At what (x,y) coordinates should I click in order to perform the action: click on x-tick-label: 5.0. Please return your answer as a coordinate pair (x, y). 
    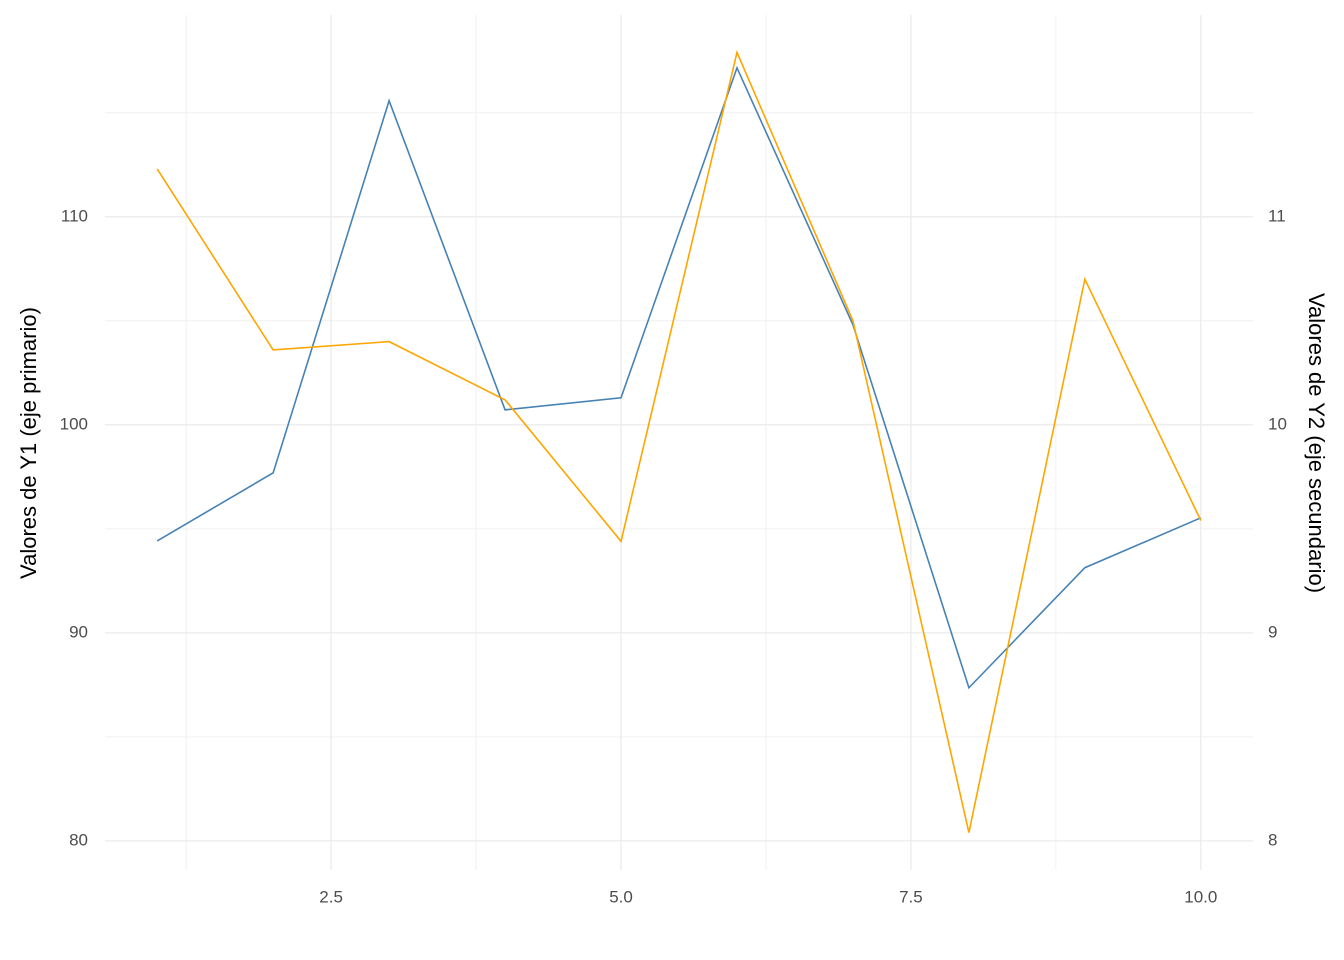
    Looking at the image, I should click on (621, 896).